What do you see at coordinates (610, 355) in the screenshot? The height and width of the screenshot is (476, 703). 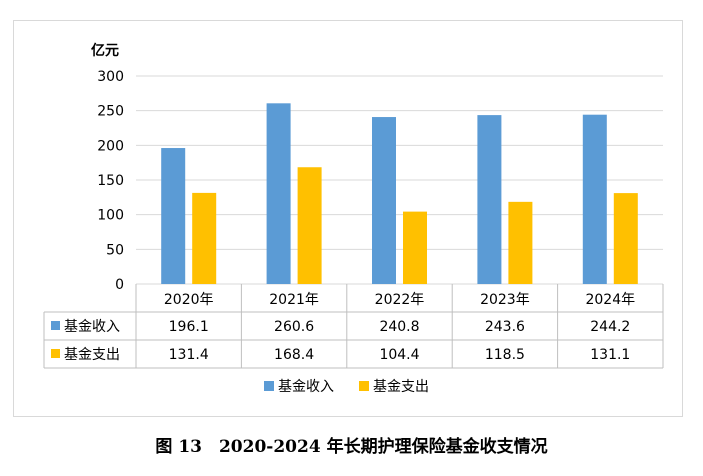 I see `data-label: 131.1` at bounding box center [610, 355].